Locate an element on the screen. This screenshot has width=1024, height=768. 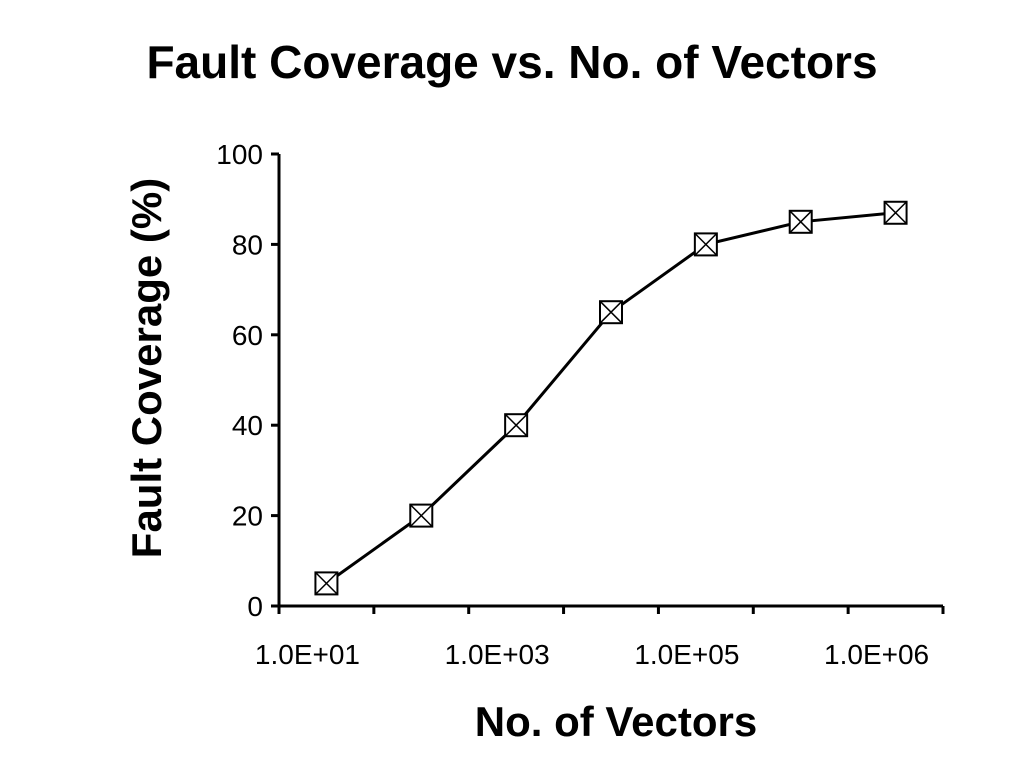
y-tick-label: 20 is located at coordinates (247, 516).